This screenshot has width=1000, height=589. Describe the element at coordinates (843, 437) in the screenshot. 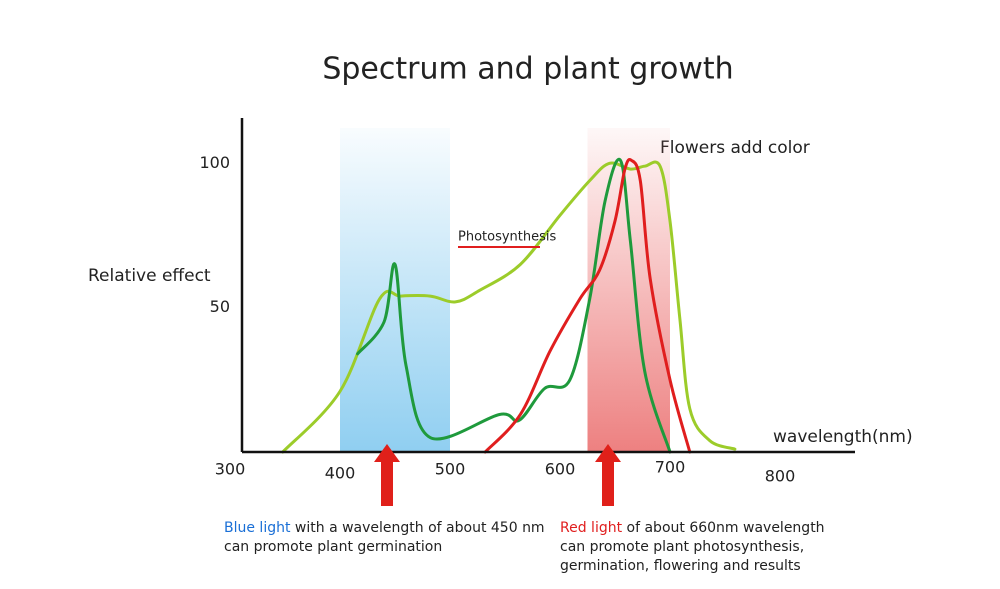

I see `x-axis-label: wavelength(nm)` at that location.